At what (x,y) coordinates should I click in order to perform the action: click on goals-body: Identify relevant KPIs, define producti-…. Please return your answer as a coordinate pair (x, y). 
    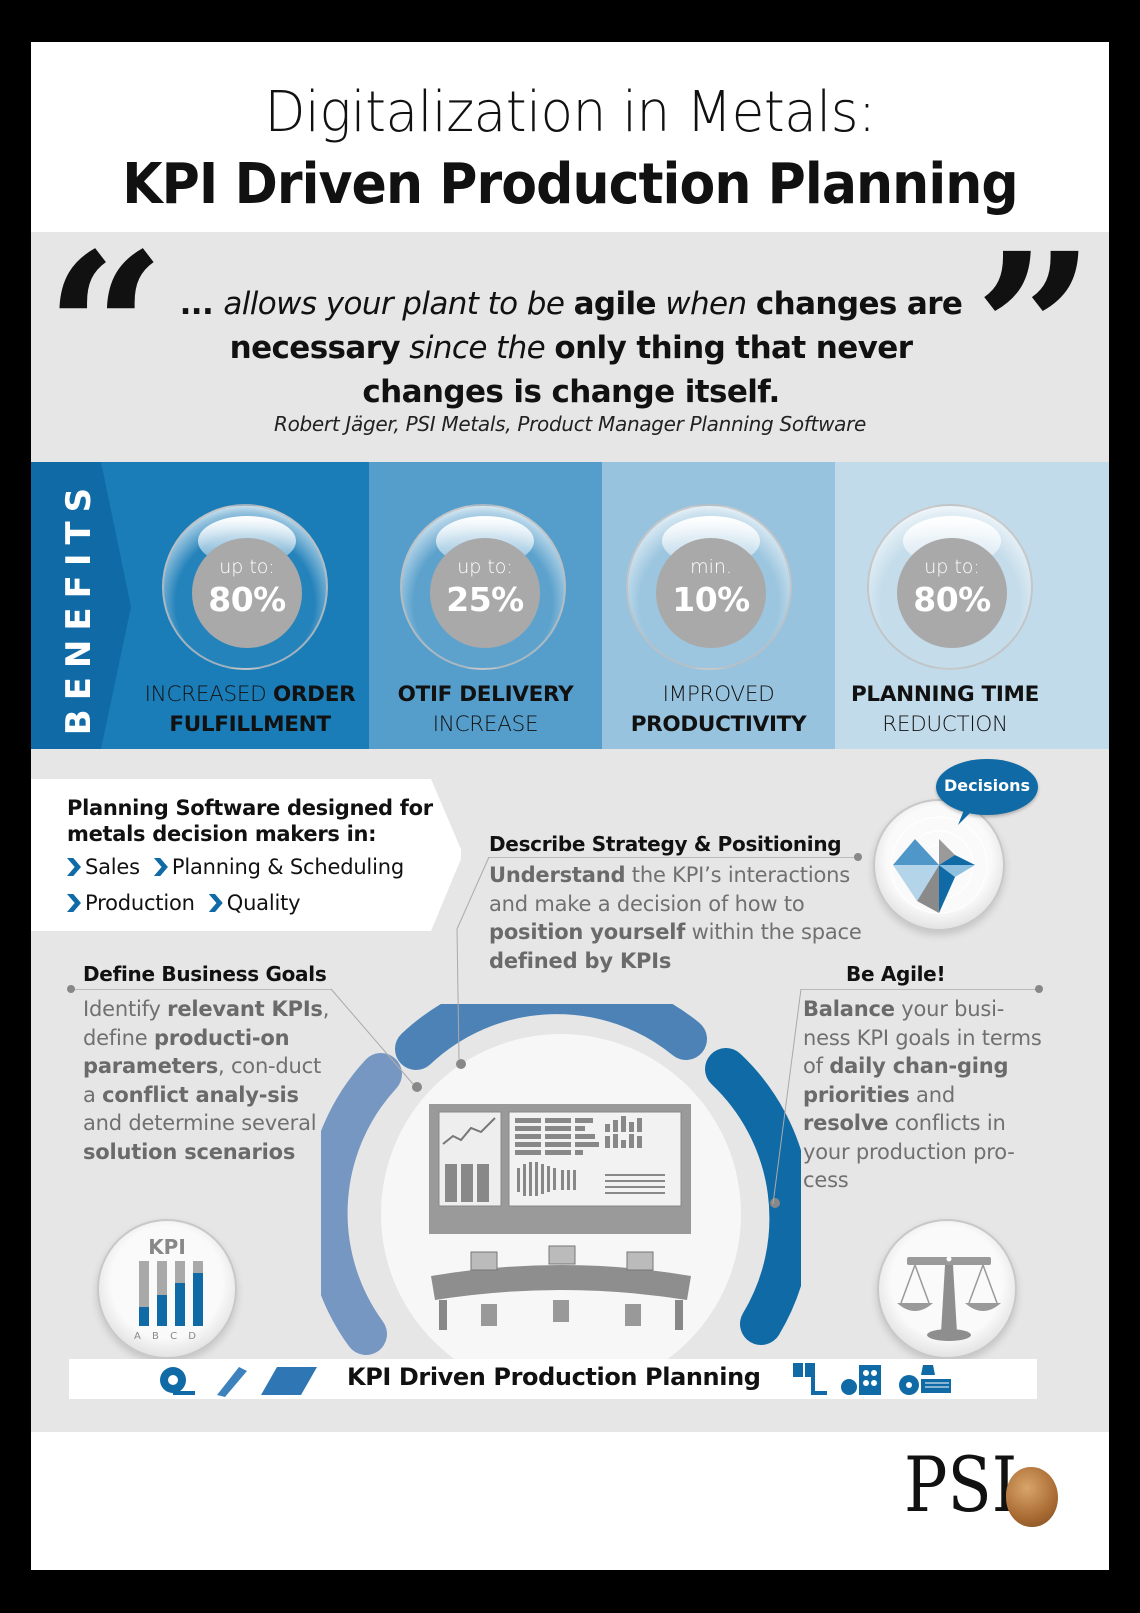
    Looking at the image, I should click on (206, 1080).